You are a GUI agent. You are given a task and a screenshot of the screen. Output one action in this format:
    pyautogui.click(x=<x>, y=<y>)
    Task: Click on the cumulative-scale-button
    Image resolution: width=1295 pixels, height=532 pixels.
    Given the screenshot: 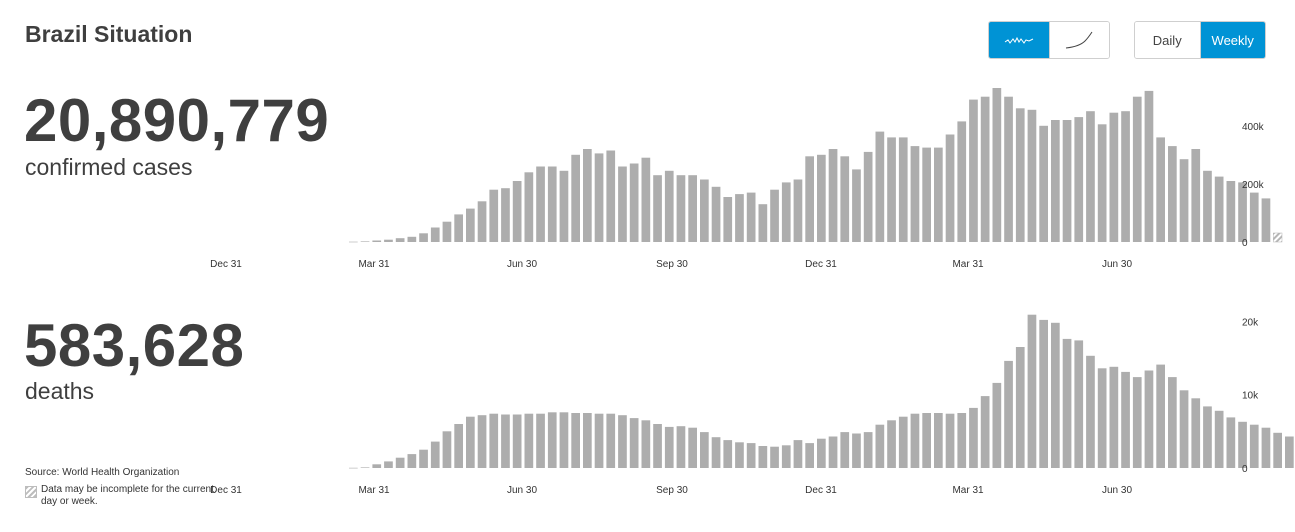 What is the action you would take?
    pyautogui.click(x=1078, y=40)
    